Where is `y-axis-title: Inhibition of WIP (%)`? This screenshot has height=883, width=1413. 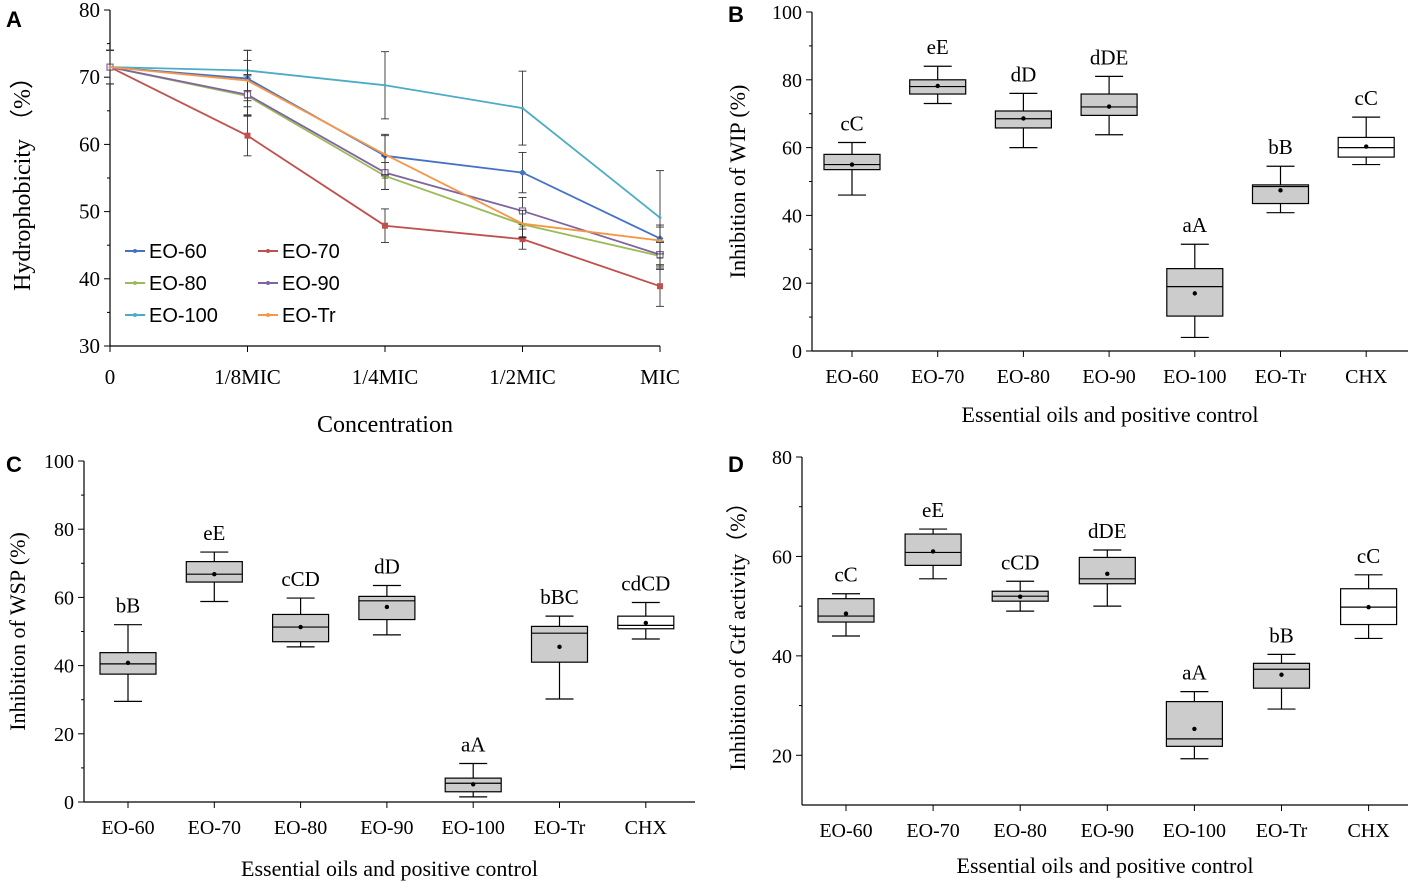
y-axis-title: Inhibition of WIP (%) is located at coordinates (737, 182).